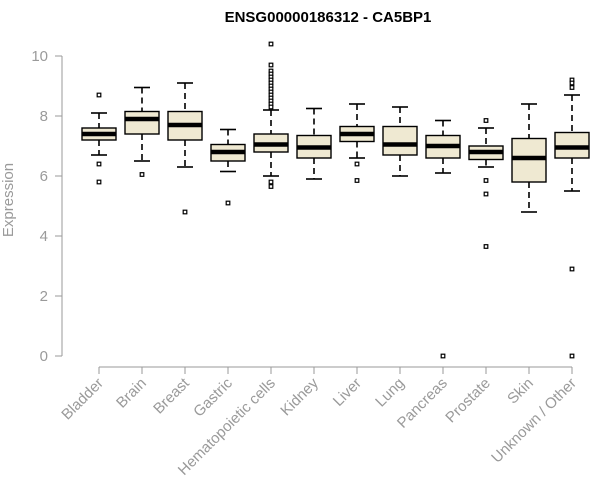 This screenshot has width=600, height=500. Describe the element at coordinates (131, 393) in the screenshot. I see `x-tick-label: Brain` at that location.